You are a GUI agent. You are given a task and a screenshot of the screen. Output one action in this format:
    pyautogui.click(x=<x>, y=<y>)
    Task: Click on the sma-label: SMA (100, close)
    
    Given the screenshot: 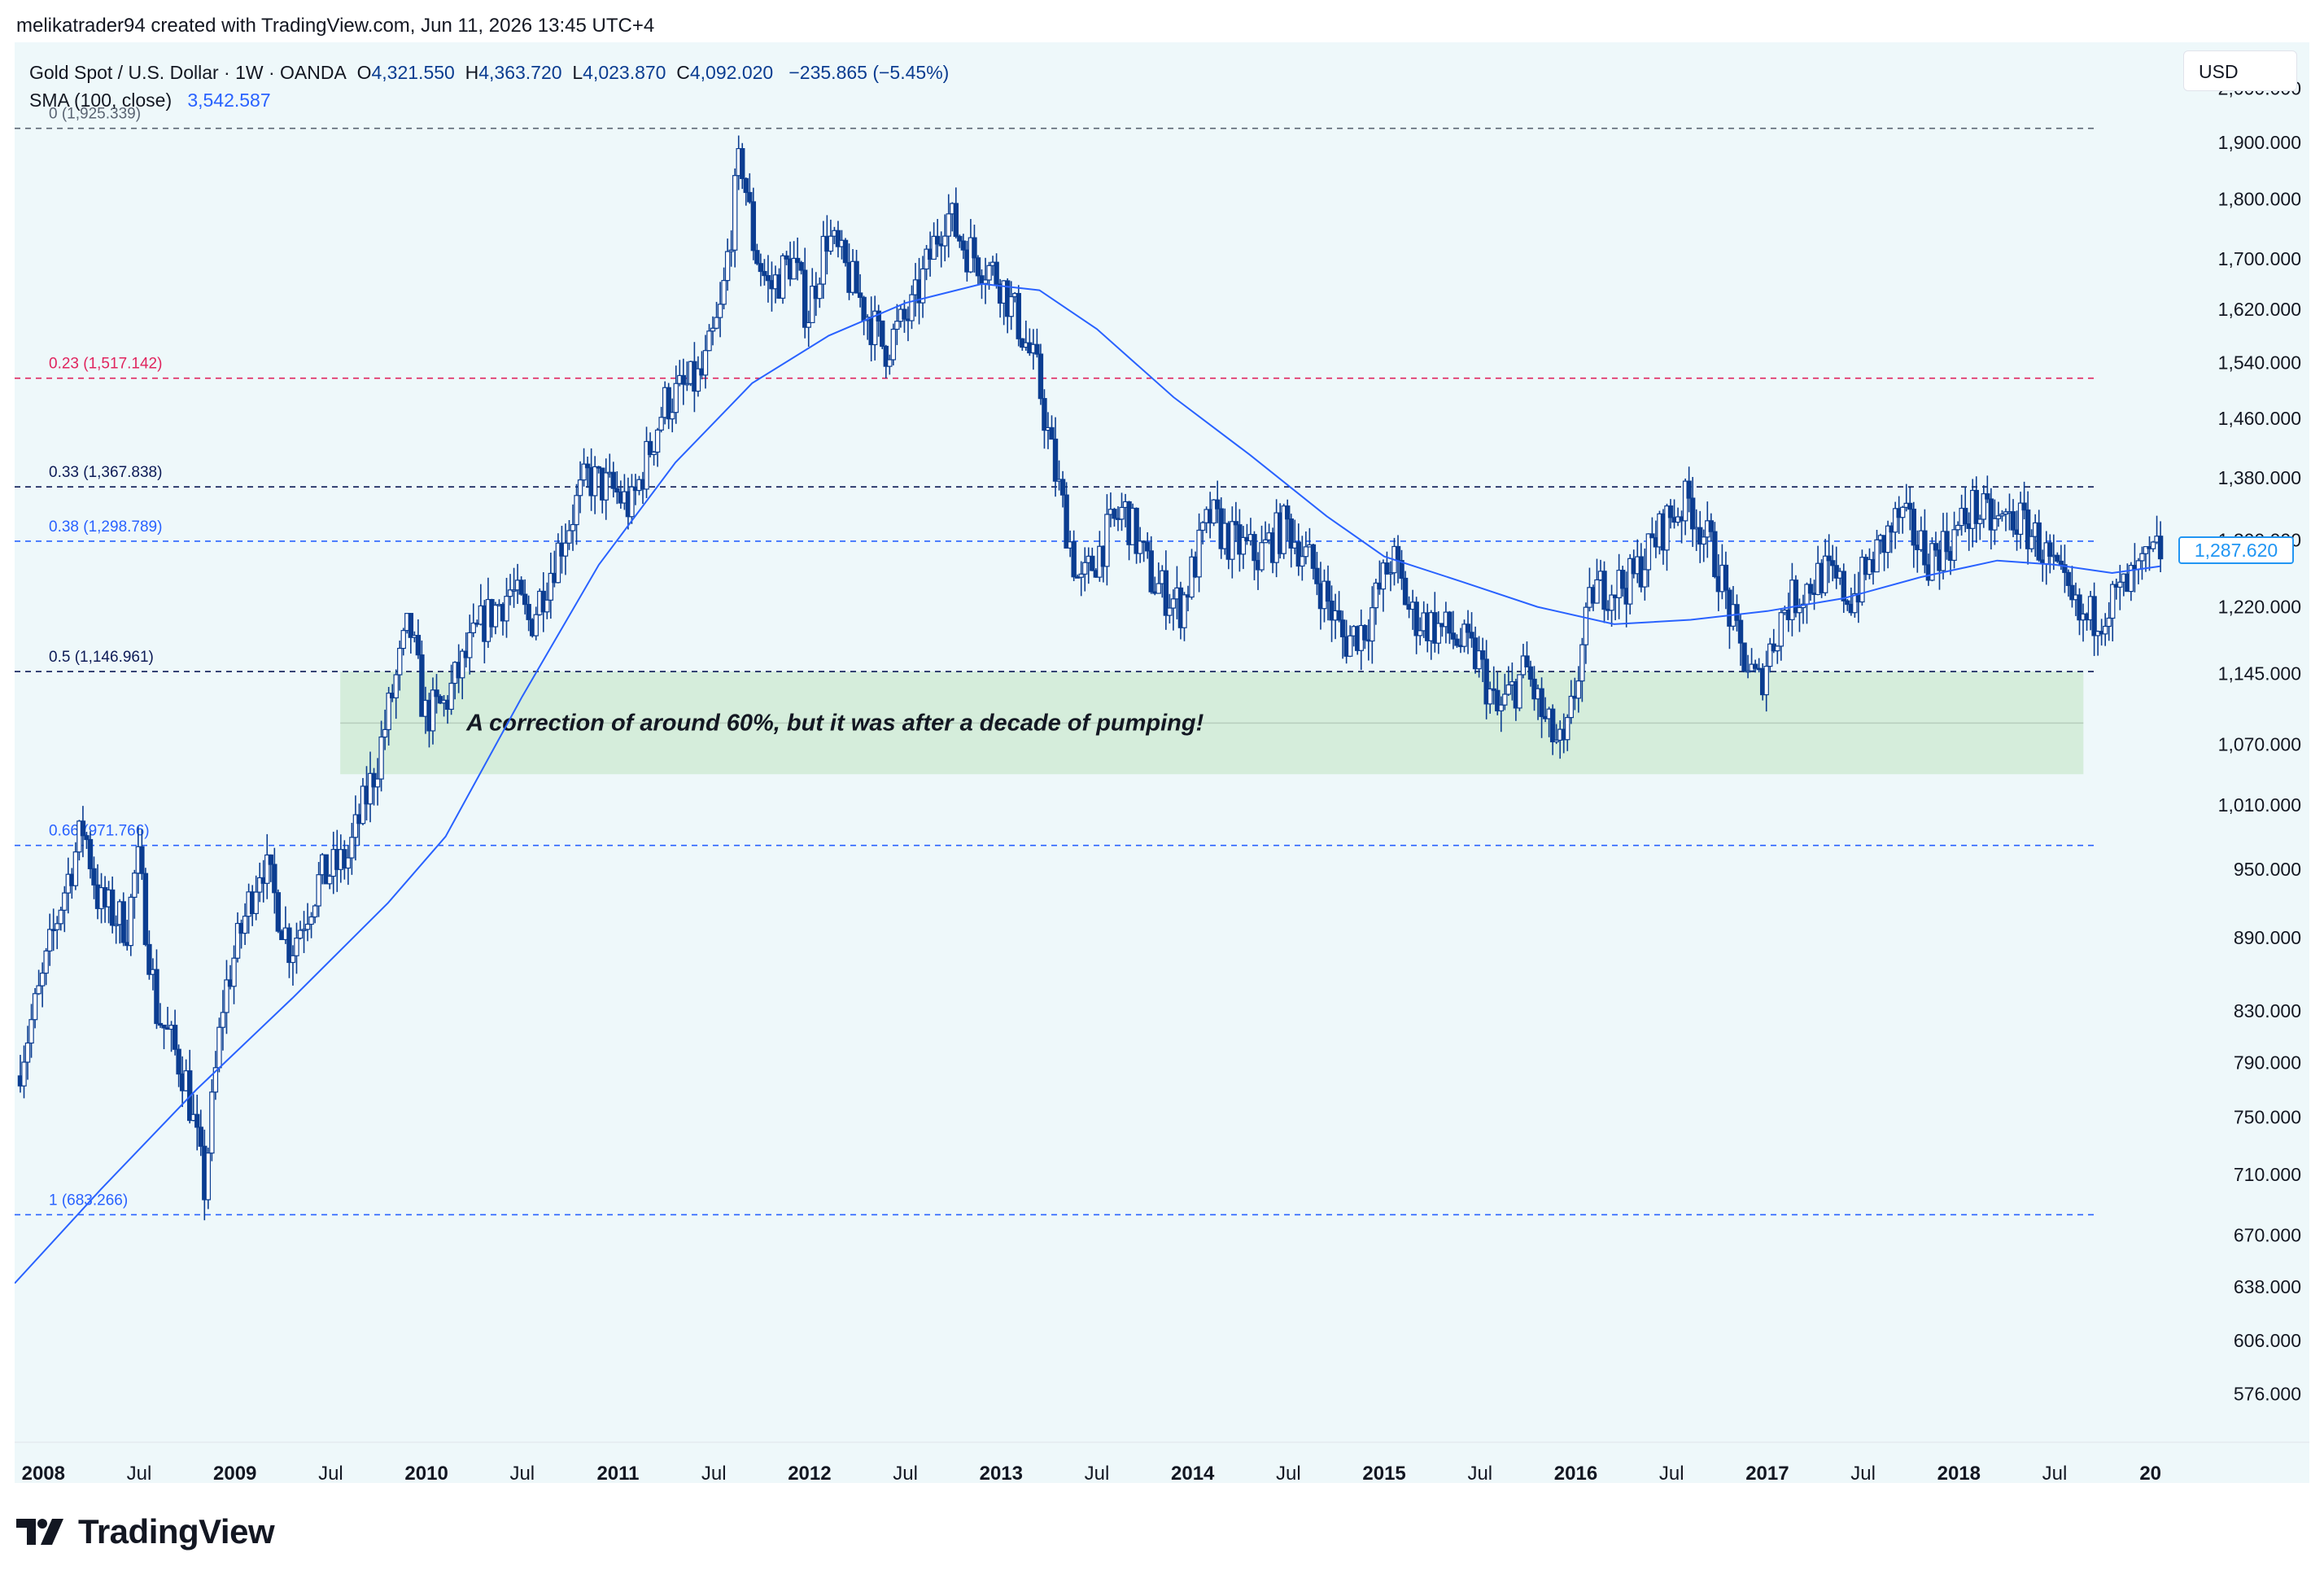 What is the action you would take?
    pyautogui.click(x=101, y=100)
    